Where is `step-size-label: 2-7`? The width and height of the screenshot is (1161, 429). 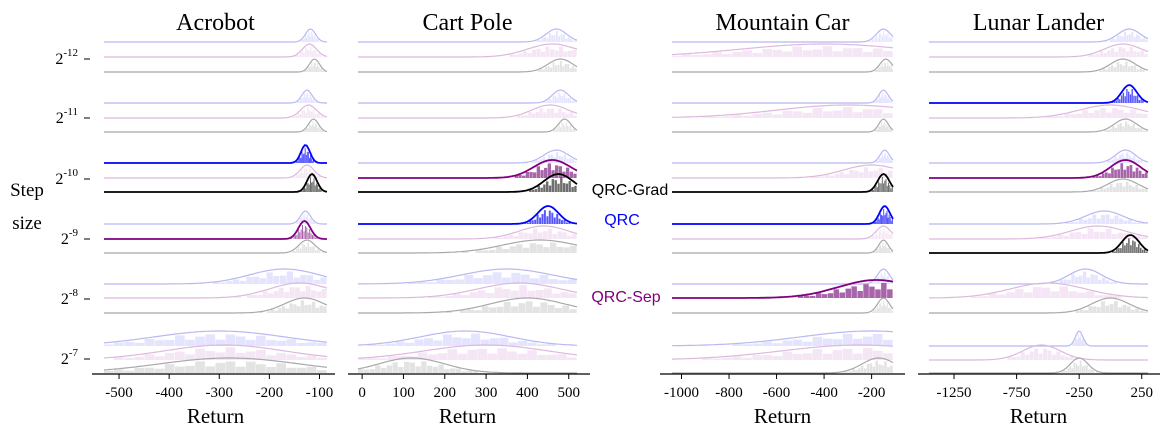
step-size-label: 2-7 is located at coordinates (70, 357).